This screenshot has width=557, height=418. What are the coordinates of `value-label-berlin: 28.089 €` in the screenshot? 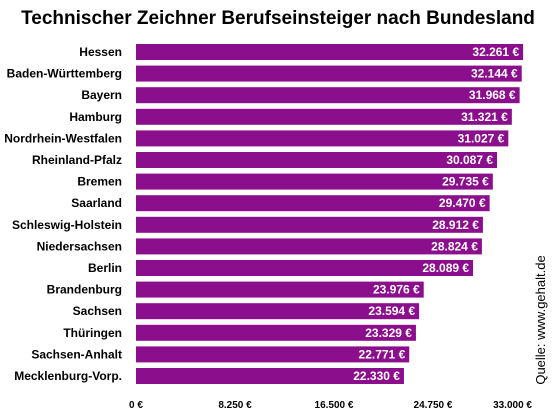 It's located at (445, 268).